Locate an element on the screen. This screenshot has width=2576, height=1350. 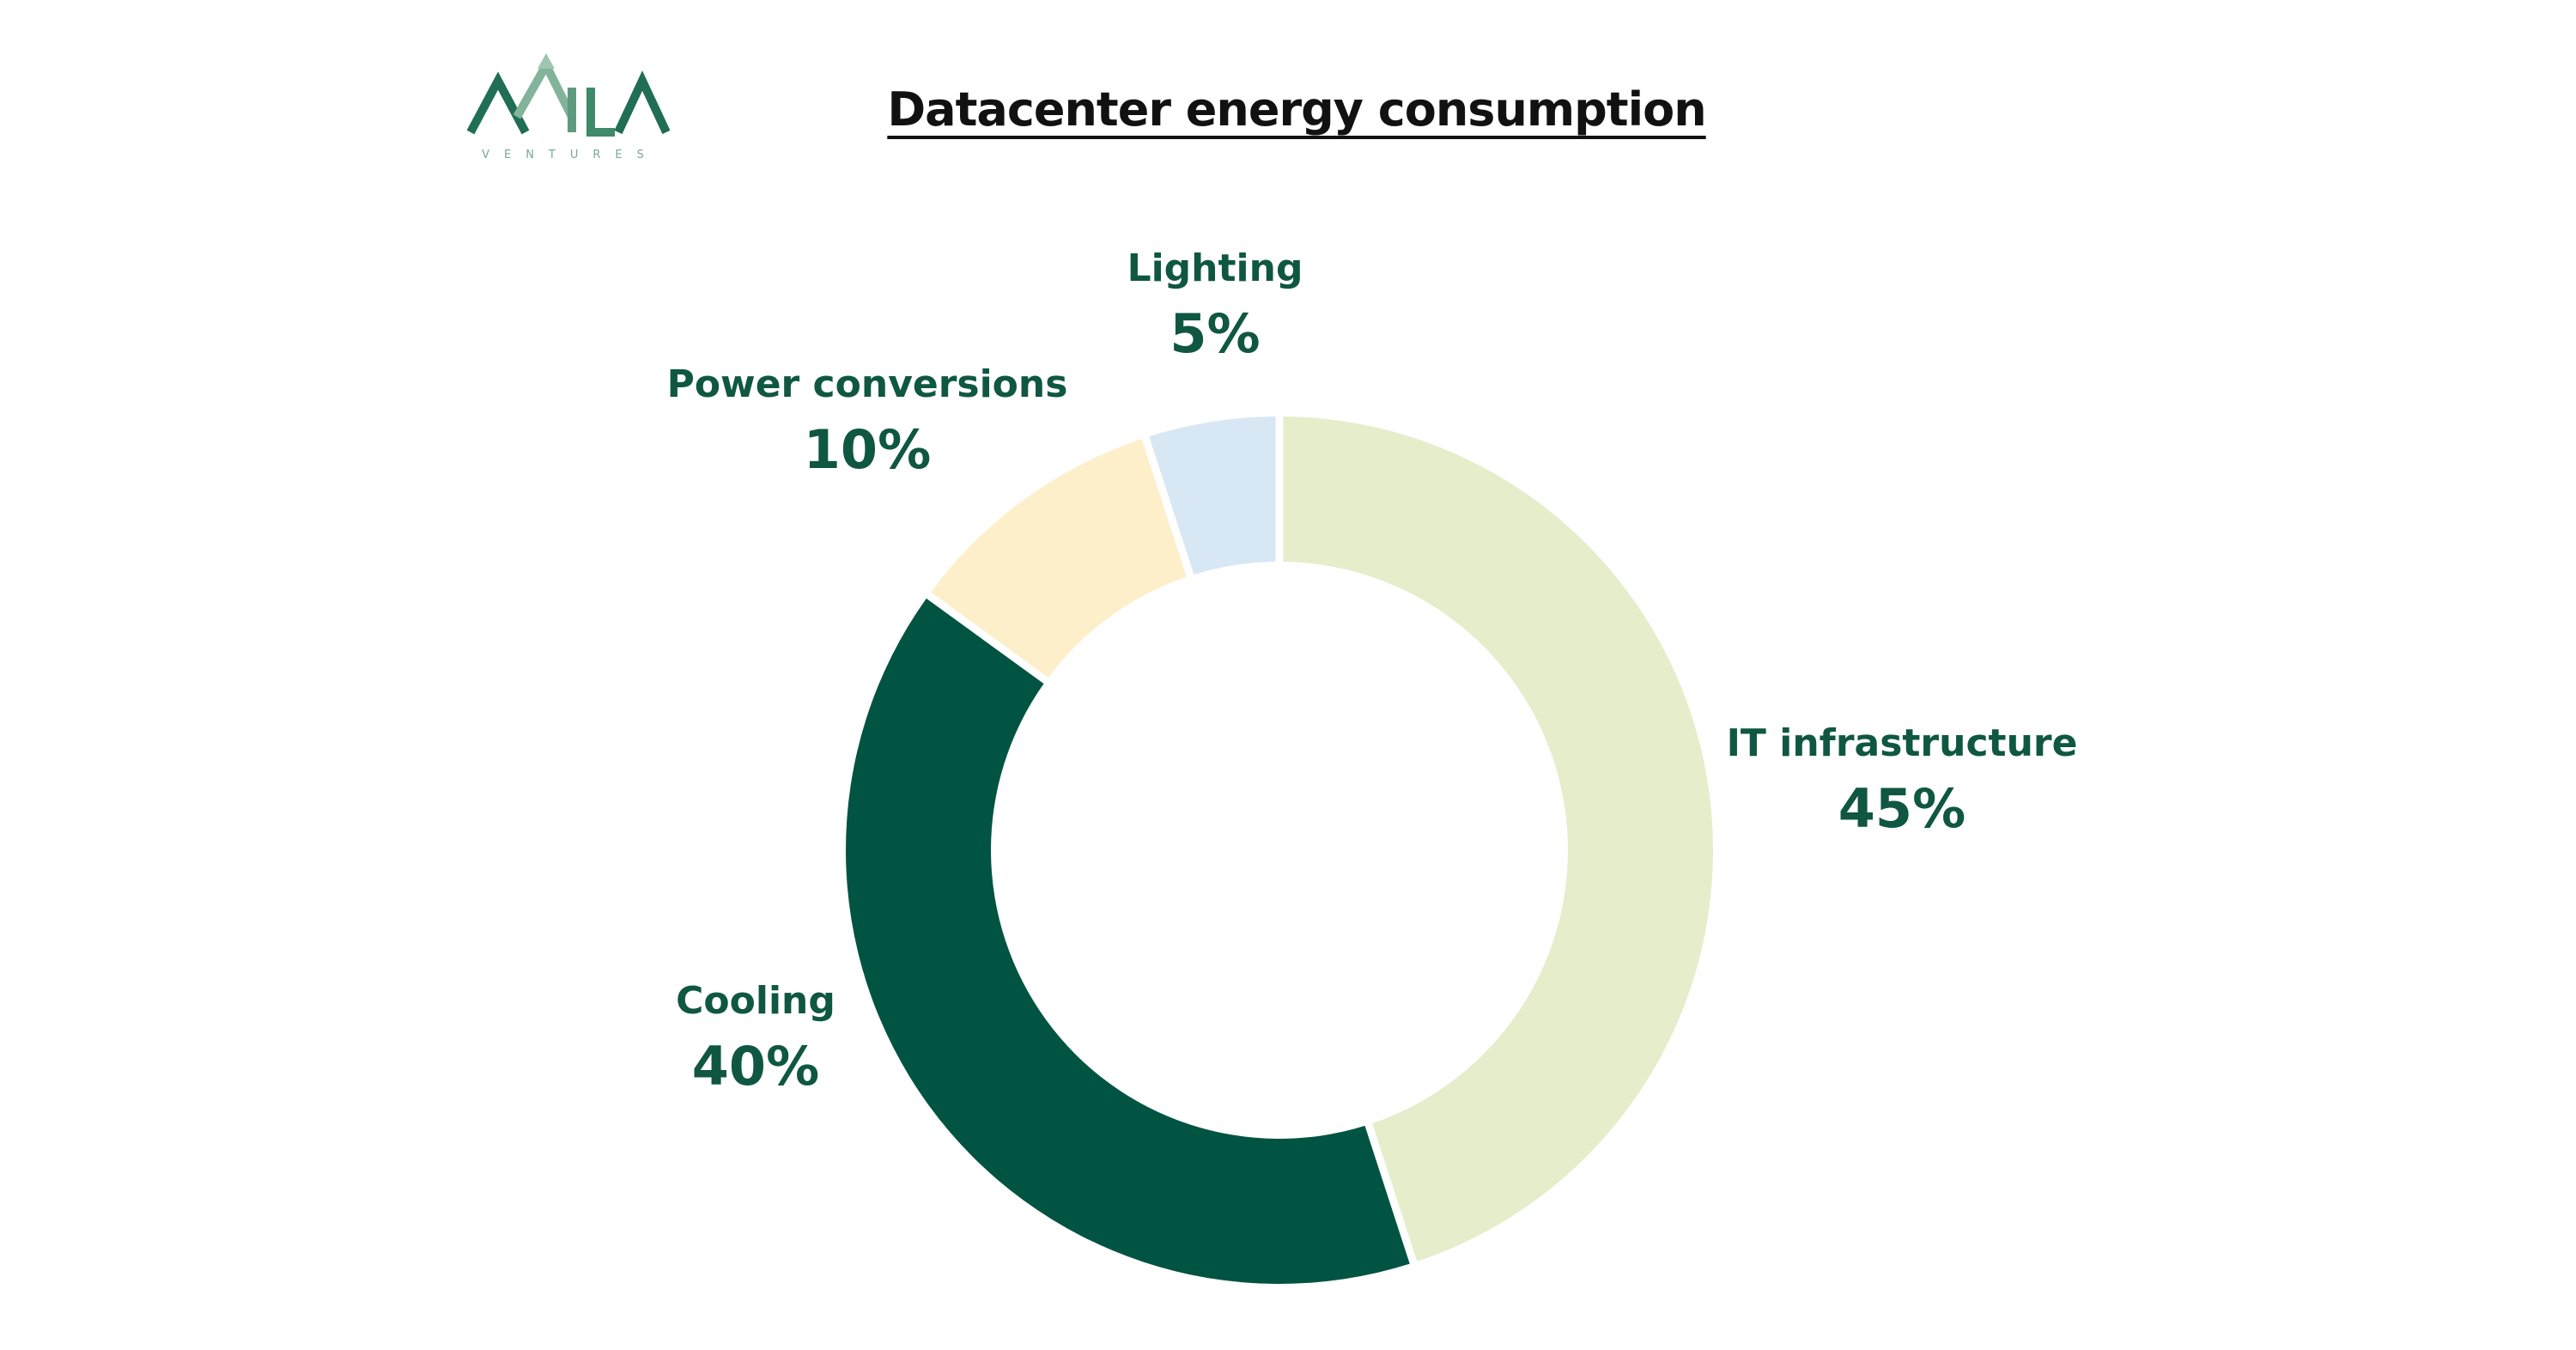
slice-label-power-conversions: Power conversions 10% is located at coordinates (867, 421).